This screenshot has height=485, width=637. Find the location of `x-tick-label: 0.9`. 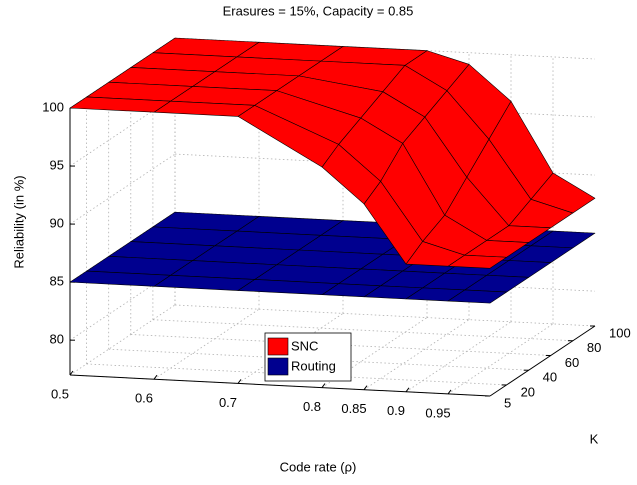

x-tick-label: 0.9 is located at coordinates (396, 410).